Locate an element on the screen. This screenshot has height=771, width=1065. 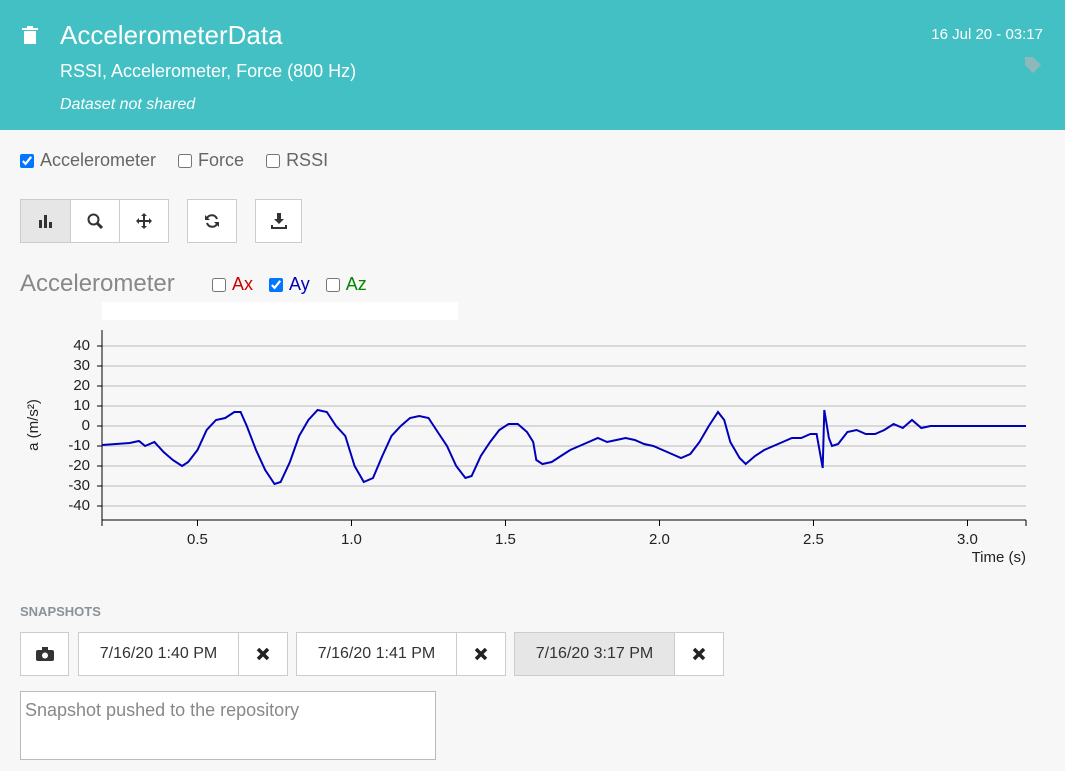
pan-button is located at coordinates (144, 221).